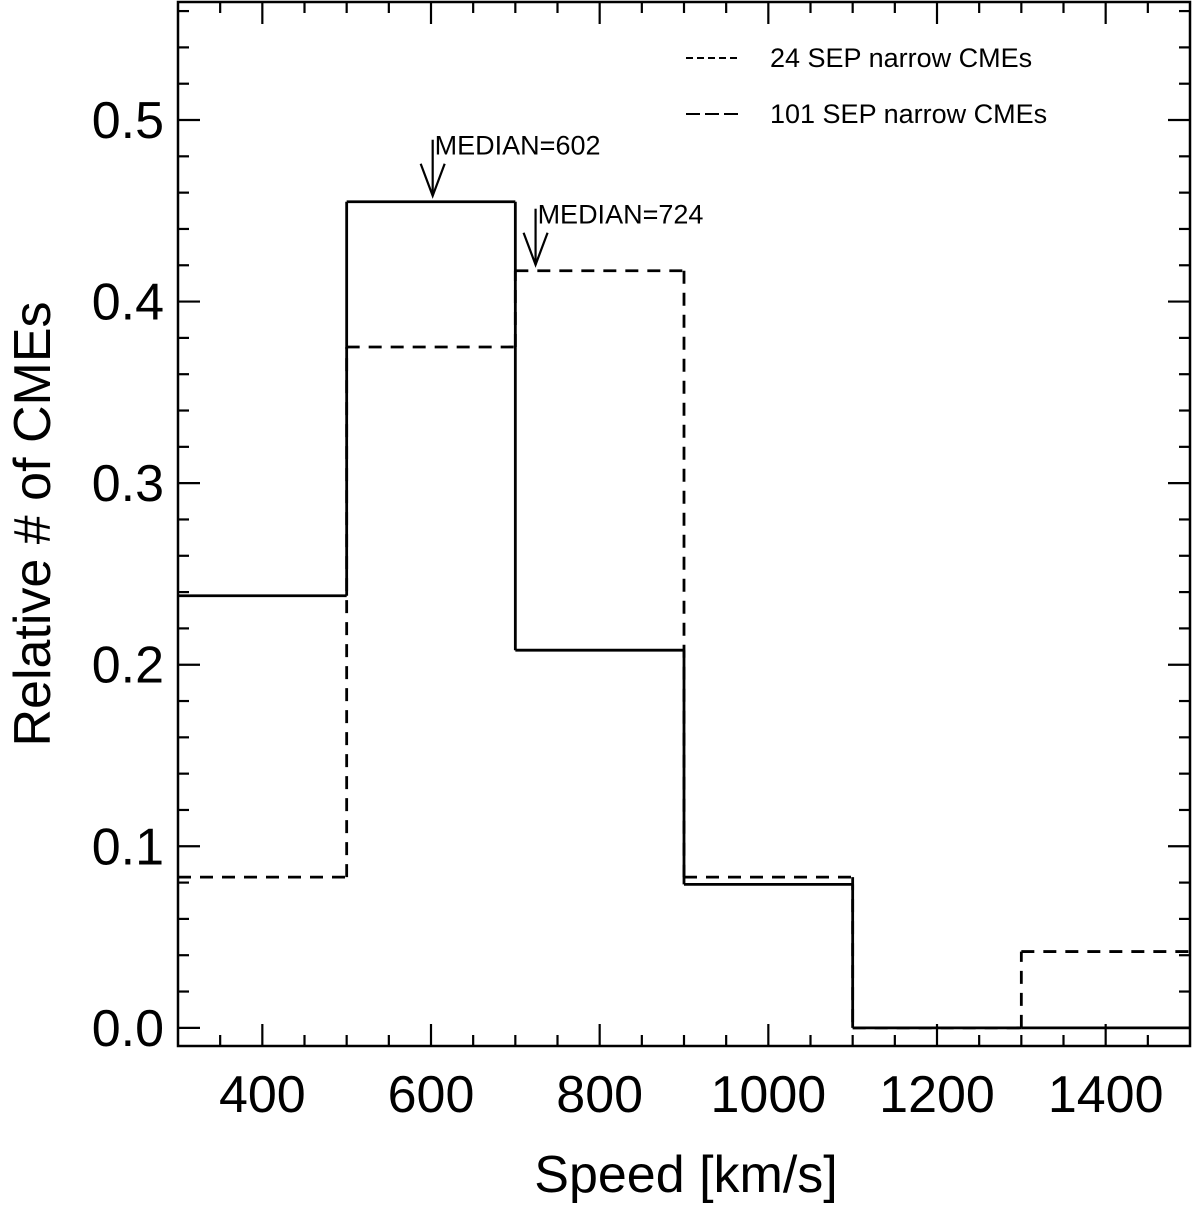  Describe the element at coordinates (1106, 1095) in the screenshot. I see `x-tick-label: 1400` at that location.